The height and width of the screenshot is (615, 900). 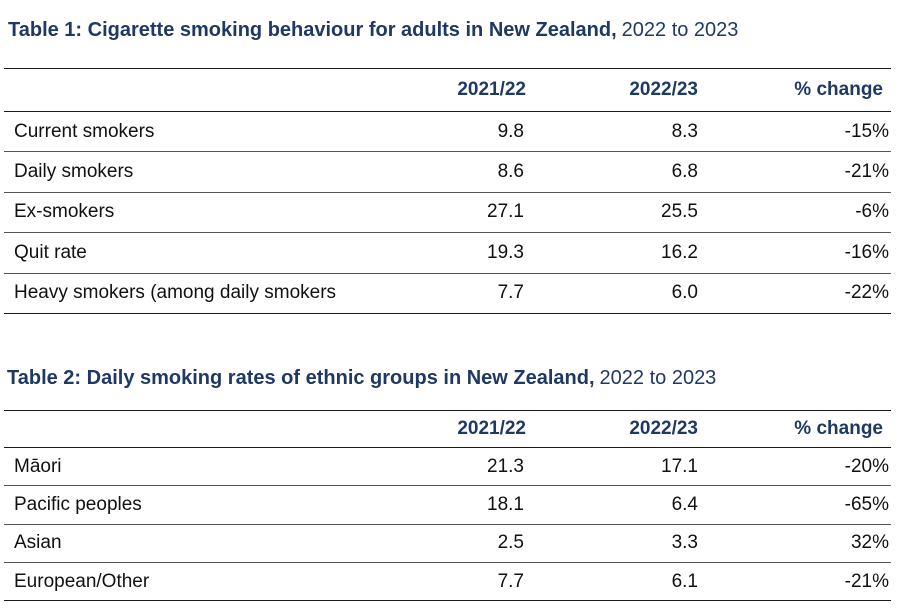 What do you see at coordinates (465, 429) in the screenshot?
I see `table-2-header-2021-22: 2021/22` at bounding box center [465, 429].